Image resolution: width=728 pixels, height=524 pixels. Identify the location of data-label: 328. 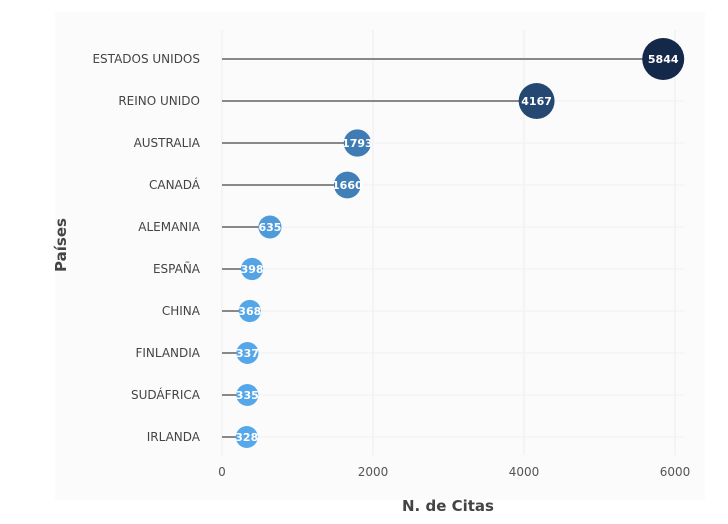
(246, 437).